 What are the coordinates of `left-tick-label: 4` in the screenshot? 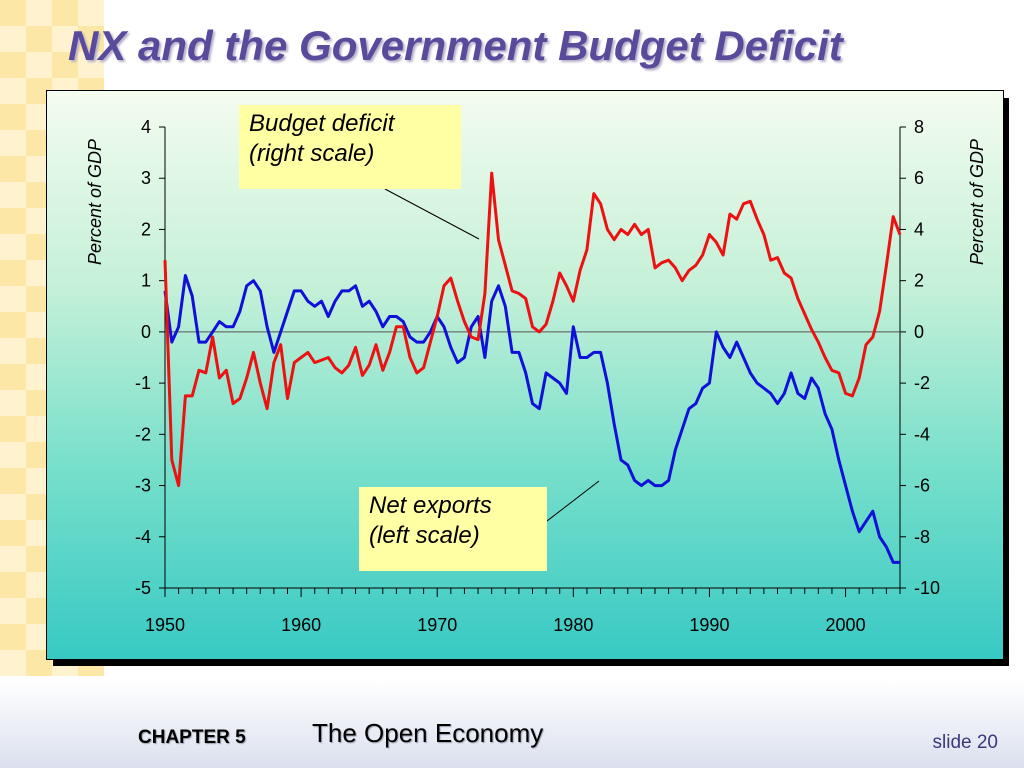 It's located at (146, 127).